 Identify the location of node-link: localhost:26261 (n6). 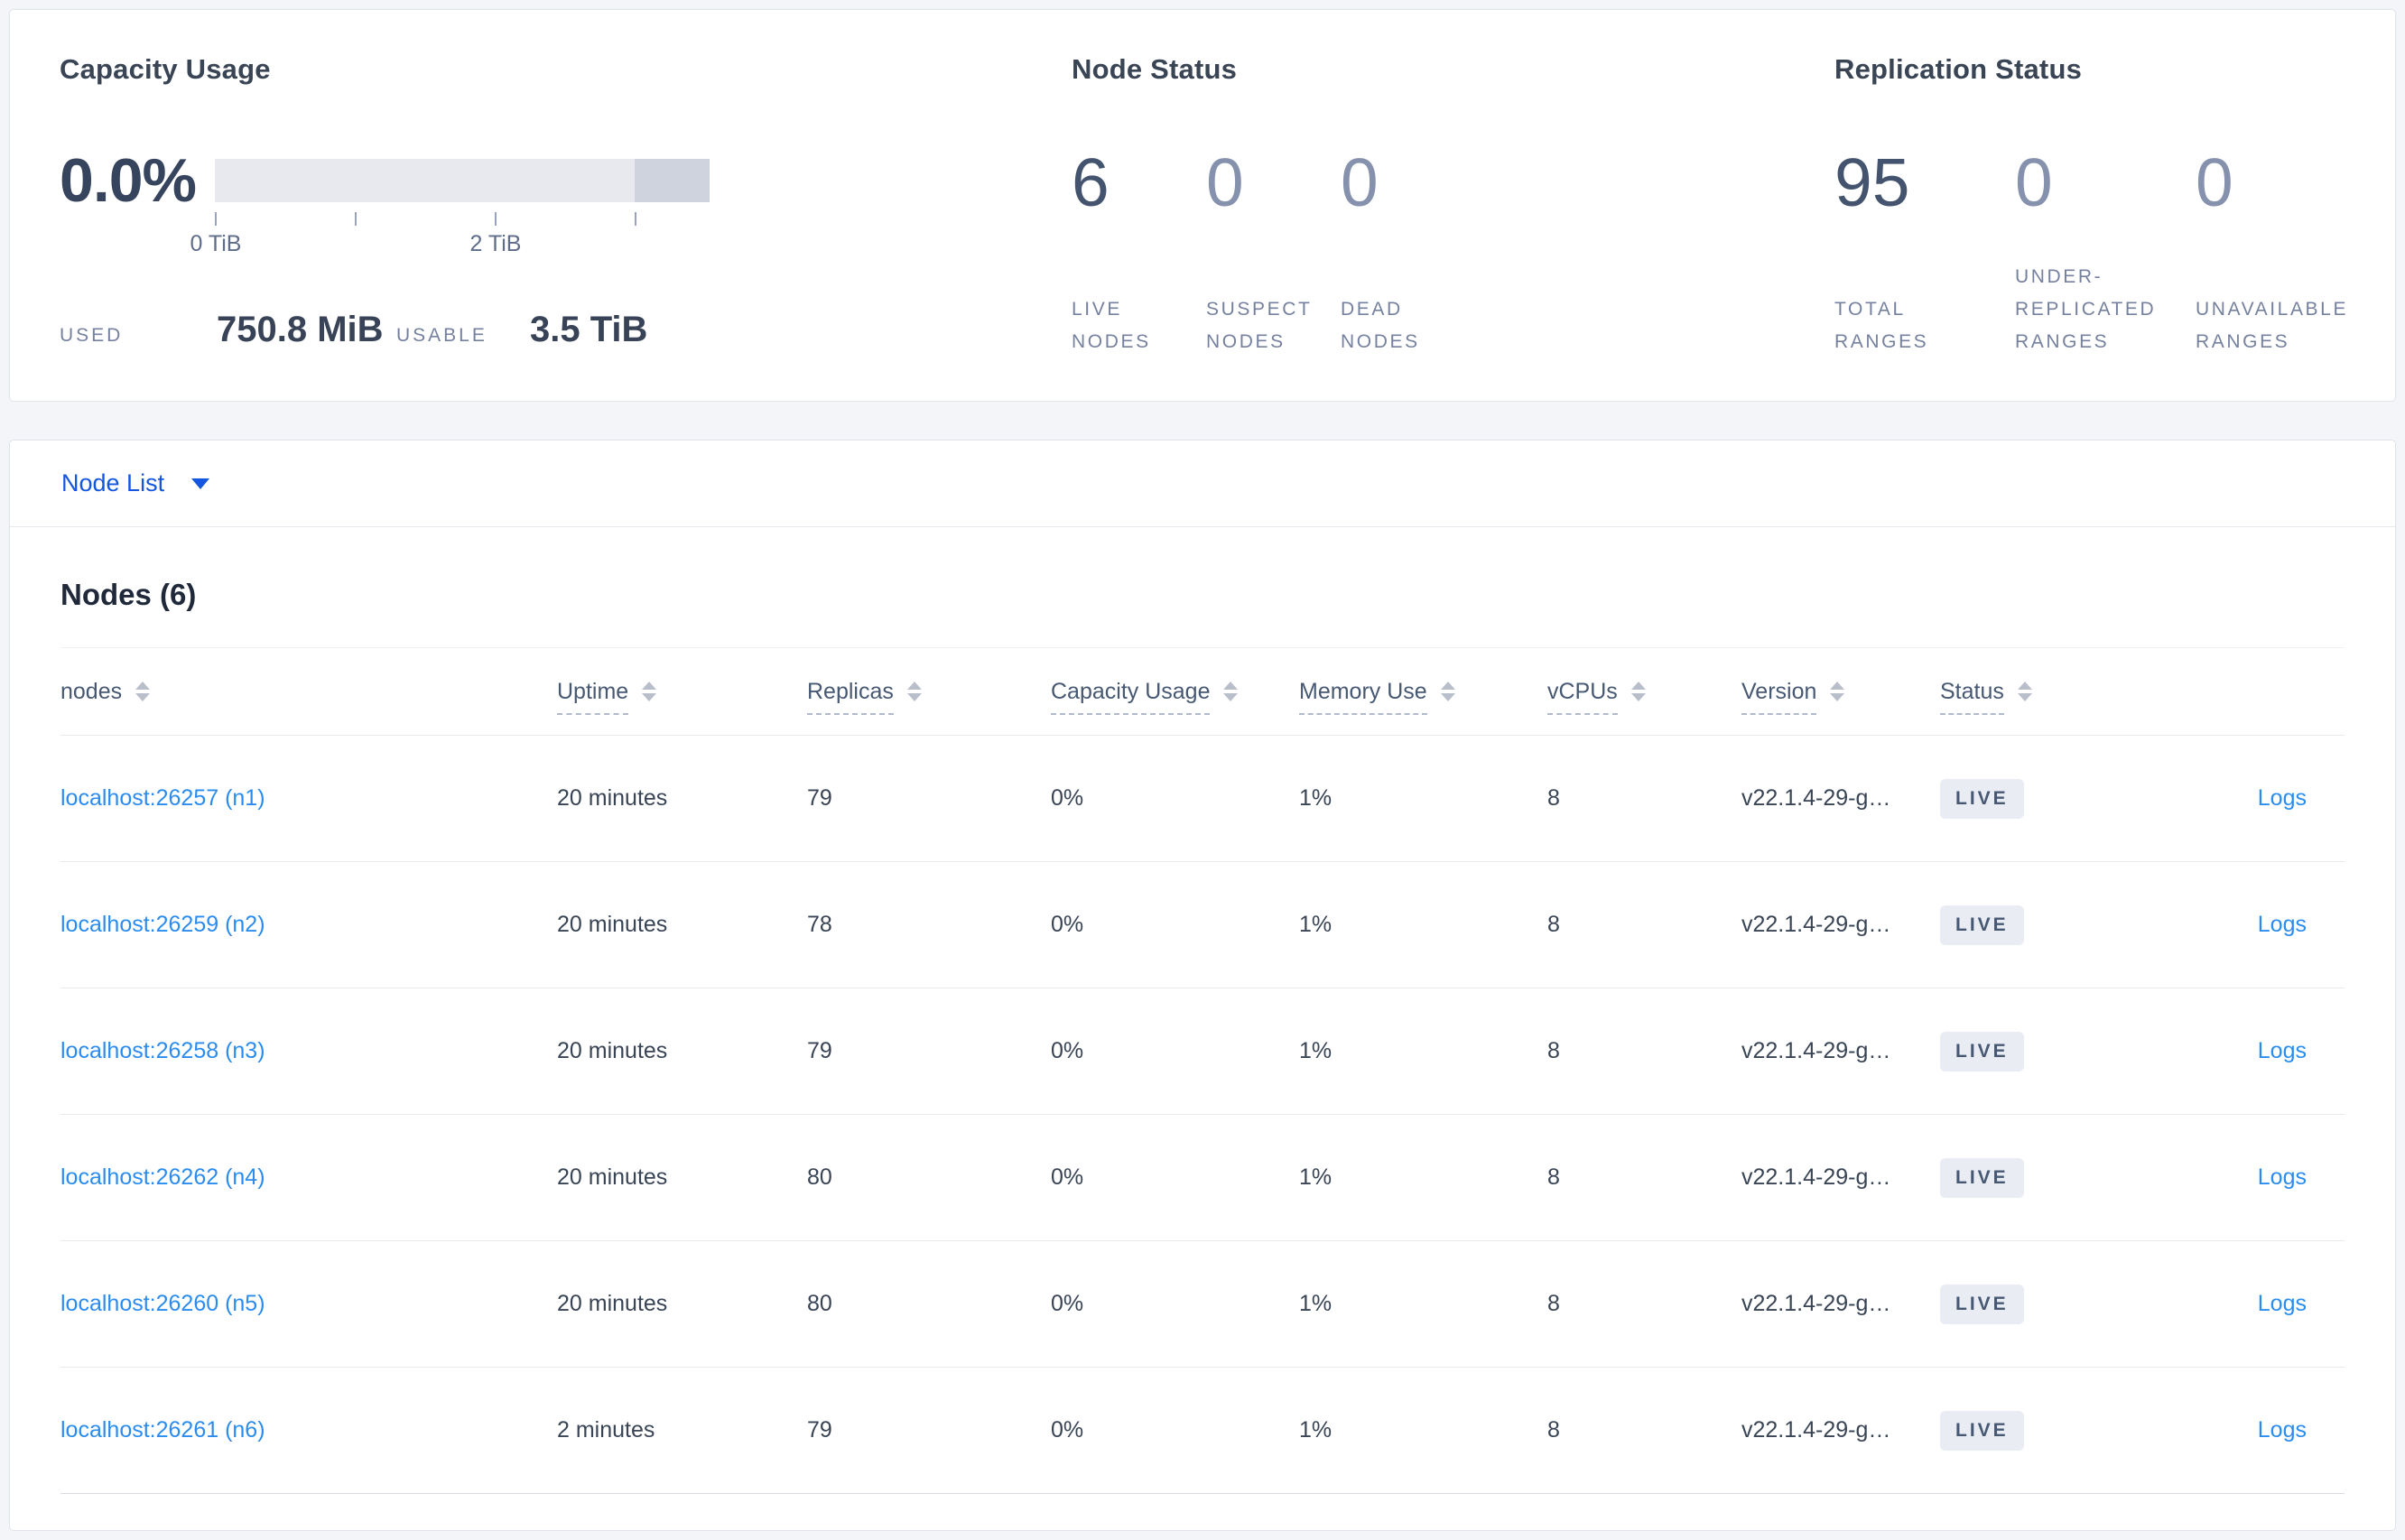
(162, 1430).